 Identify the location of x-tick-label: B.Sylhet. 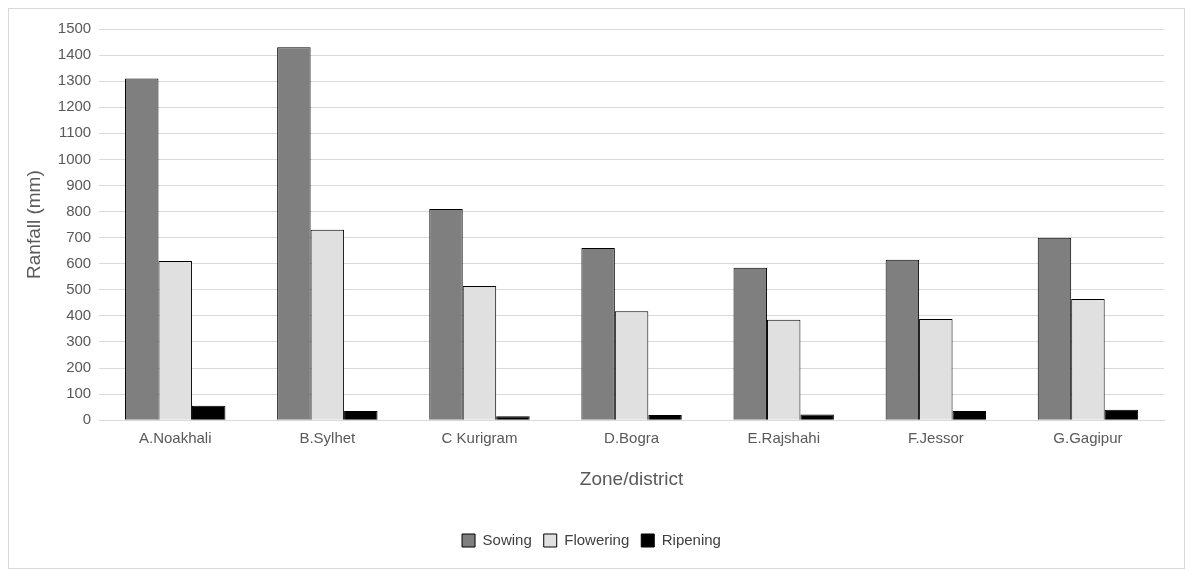
(328, 438).